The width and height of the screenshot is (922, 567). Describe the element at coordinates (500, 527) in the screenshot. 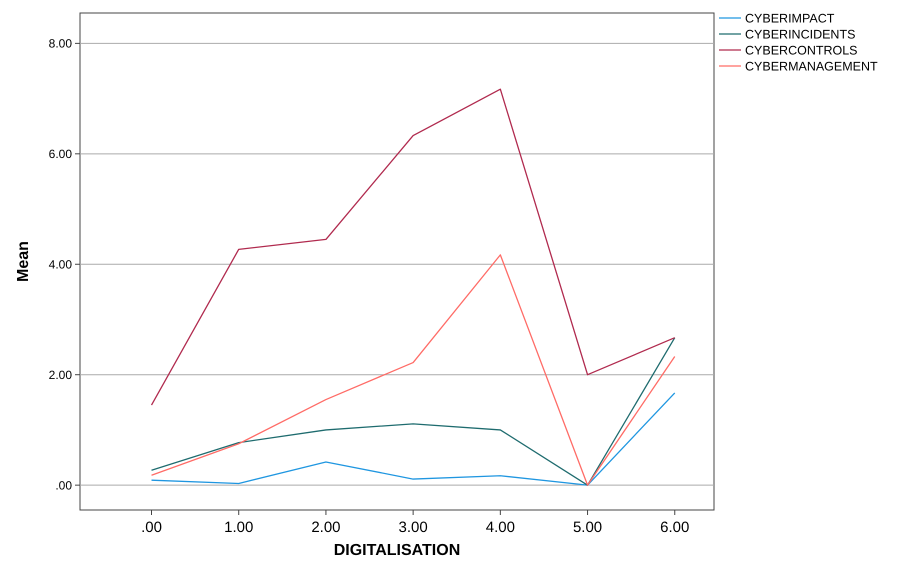

I see `x-tick-label: 4.00` at that location.